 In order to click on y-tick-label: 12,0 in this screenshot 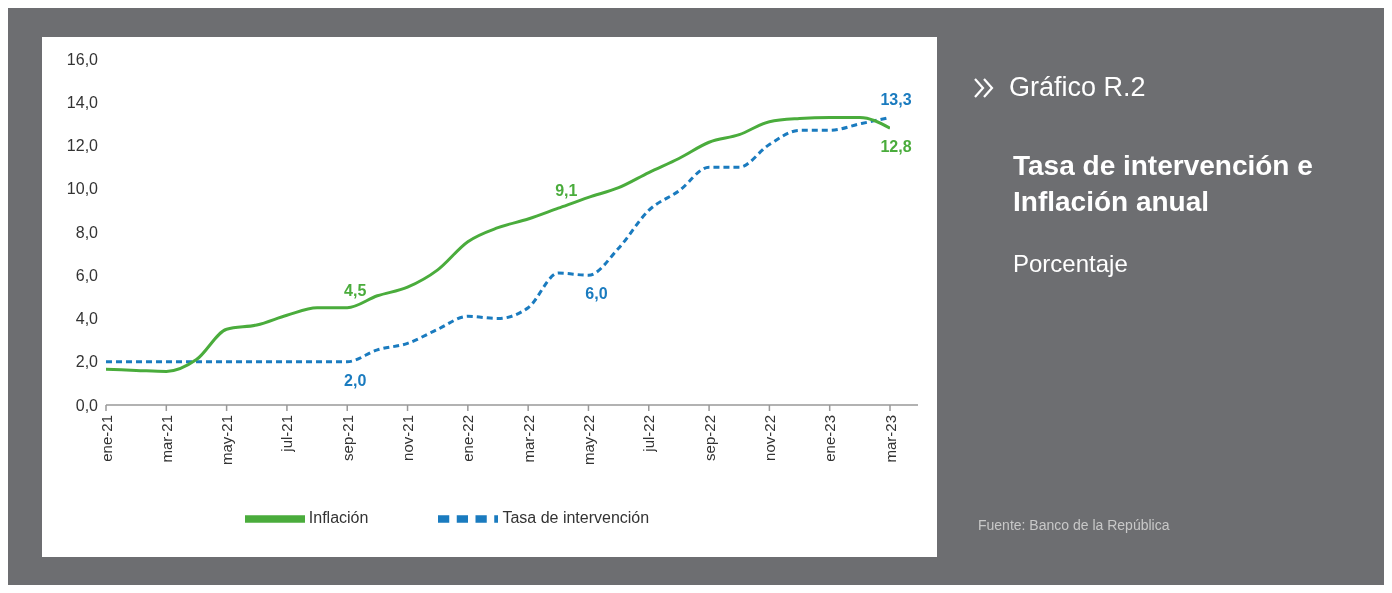, I will do `click(82, 146)`.